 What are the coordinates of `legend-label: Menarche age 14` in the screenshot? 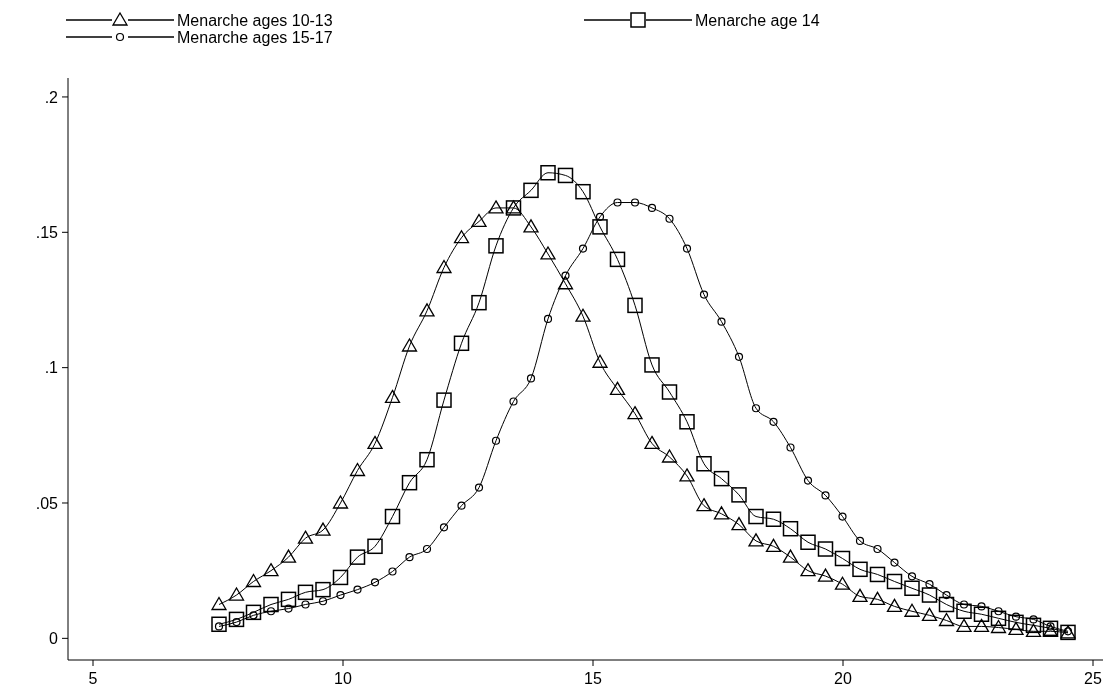 It's located at (757, 20).